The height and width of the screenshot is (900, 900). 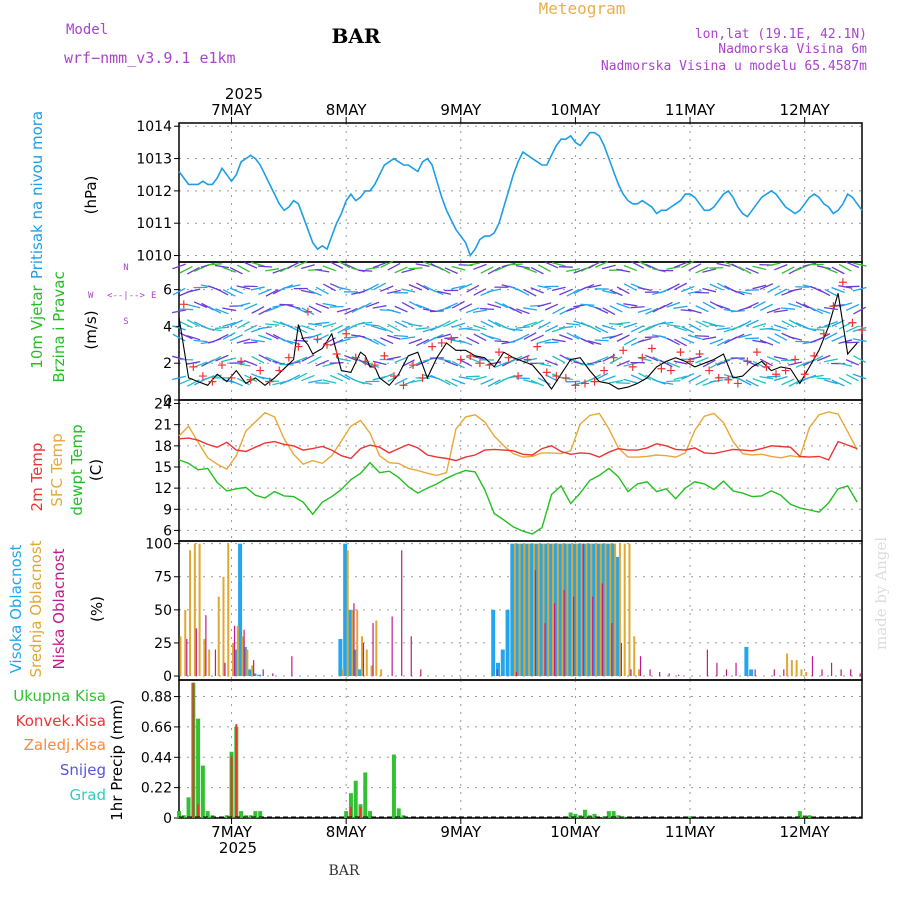 What do you see at coordinates (59, 326) in the screenshot?
I see `wind-label-2: Brzina i Pravac` at bounding box center [59, 326].